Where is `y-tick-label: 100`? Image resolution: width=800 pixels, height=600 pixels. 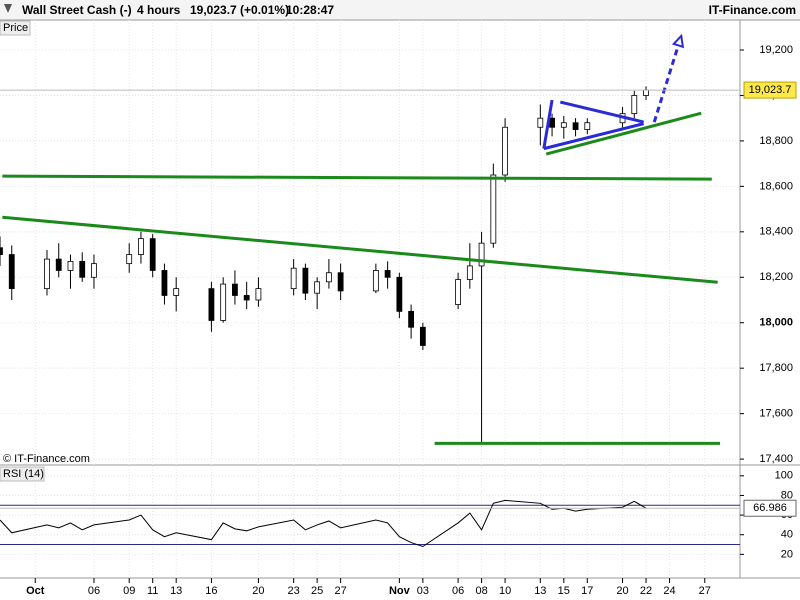 y-tick-label: 100 is located at coordinates (784, 476).